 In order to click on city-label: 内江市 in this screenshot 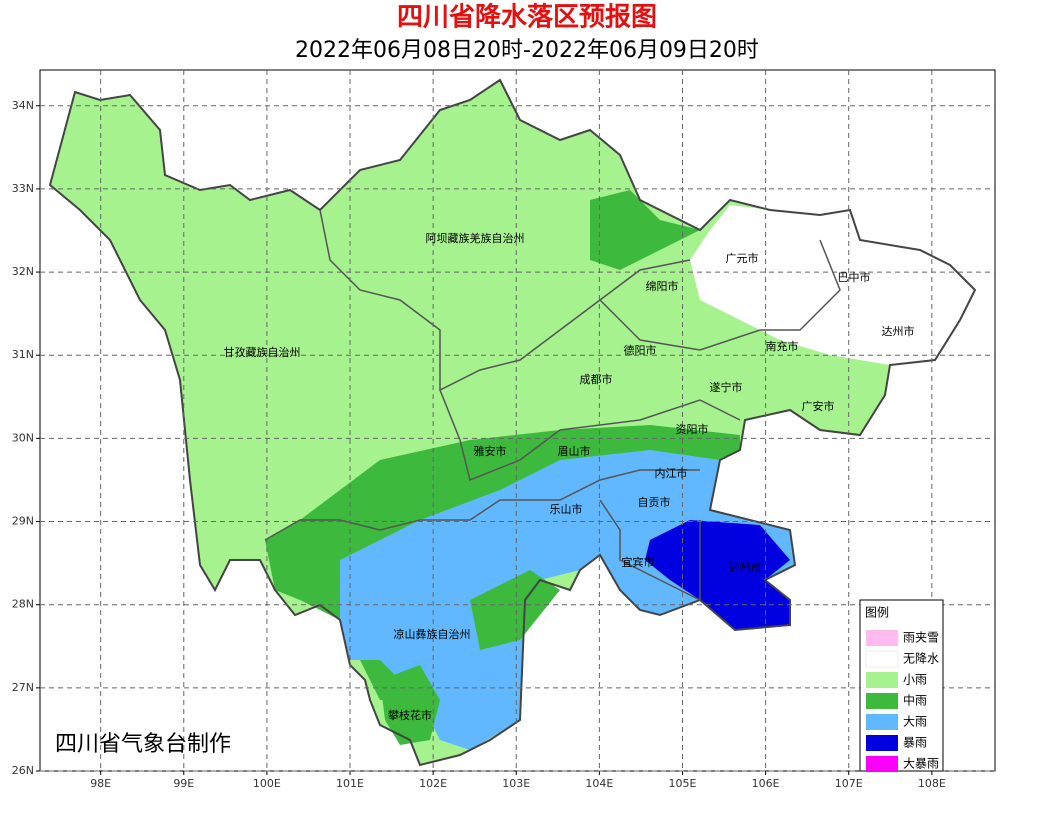, I will do `click(671, 473)`.